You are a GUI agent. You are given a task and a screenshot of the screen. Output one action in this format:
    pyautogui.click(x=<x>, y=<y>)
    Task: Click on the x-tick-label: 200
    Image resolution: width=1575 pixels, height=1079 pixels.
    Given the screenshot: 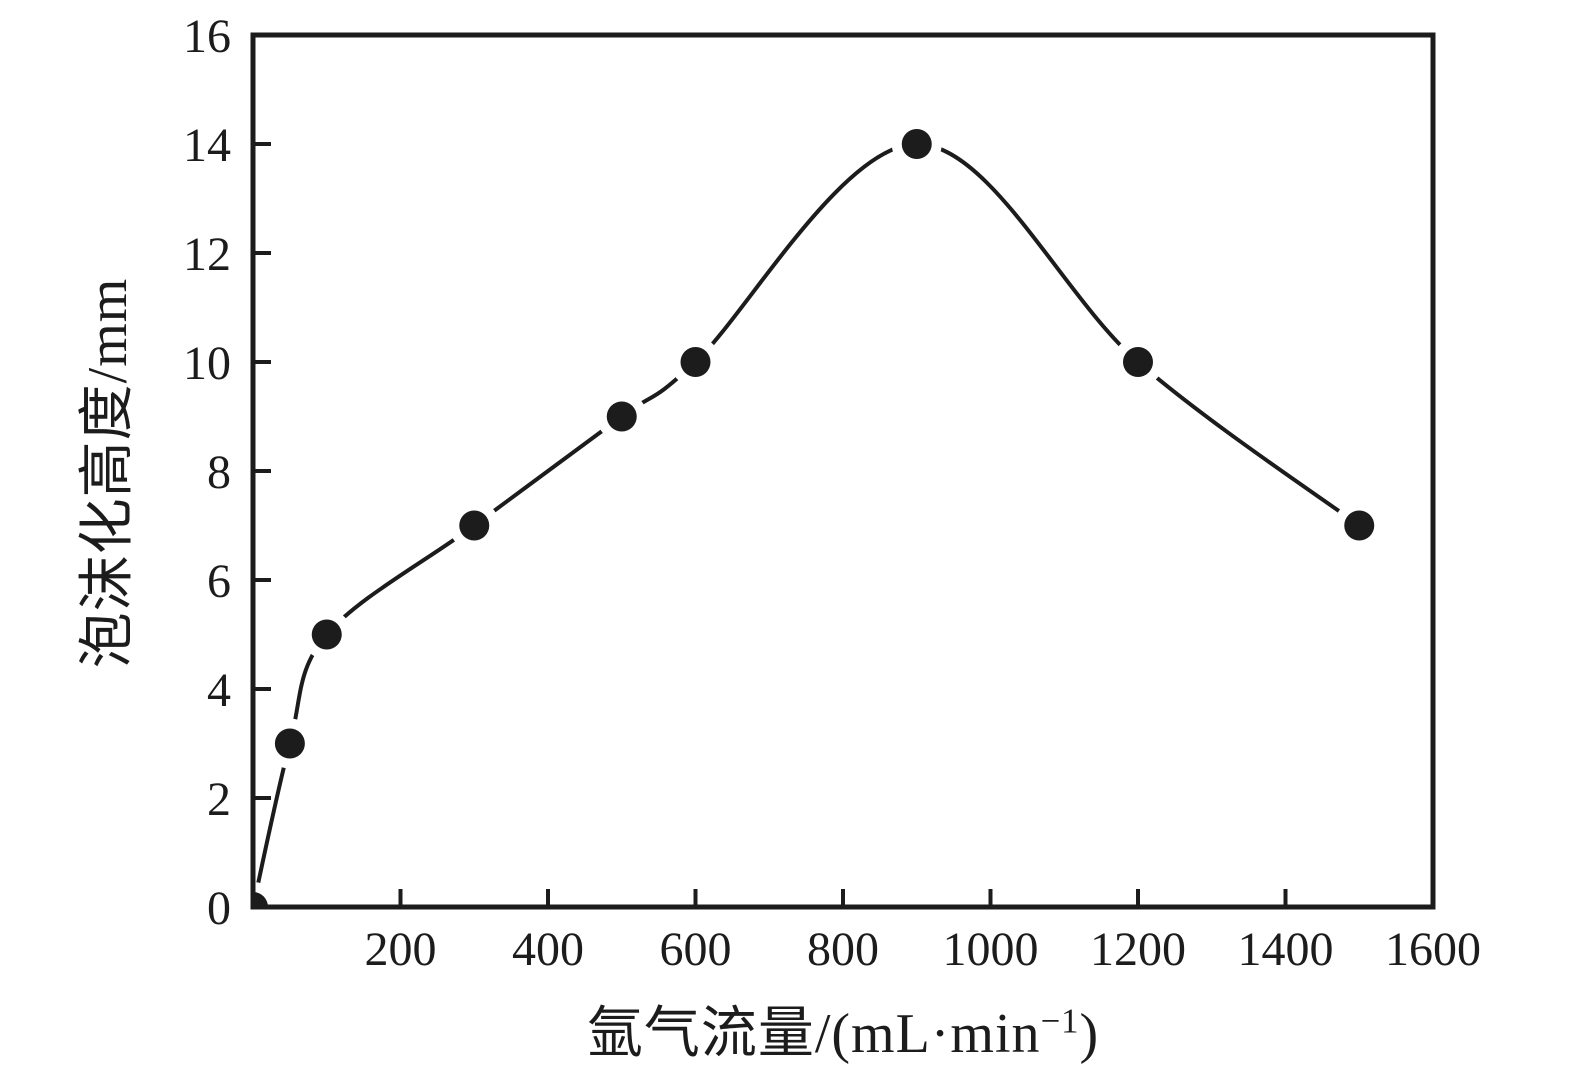 What is the action you would take?
    pyautogui.click(x=401, y=949)
    